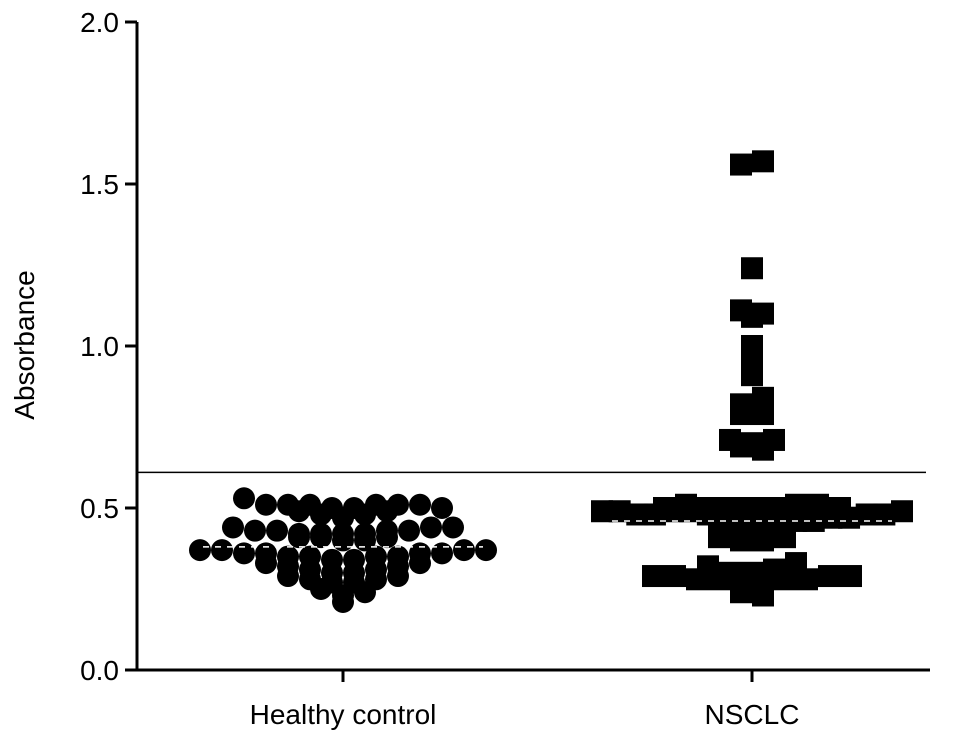  Describe the element at coordinates (752, 714) in the screenshot. I see `x-tick-label: NSCLC` at that location.